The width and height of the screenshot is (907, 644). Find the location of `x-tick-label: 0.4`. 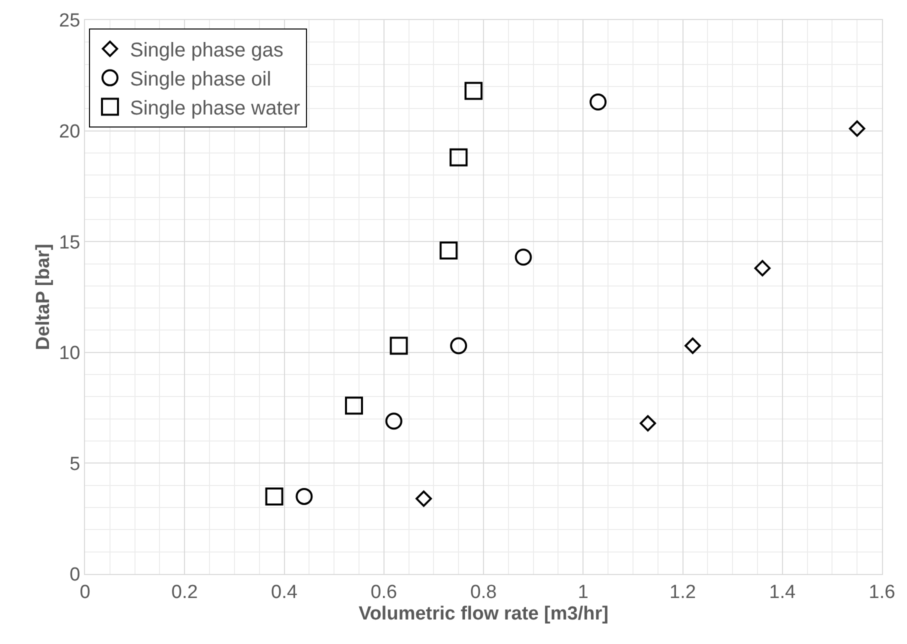

x-tick-label: 0.4 is located at coordinates (284, 592).